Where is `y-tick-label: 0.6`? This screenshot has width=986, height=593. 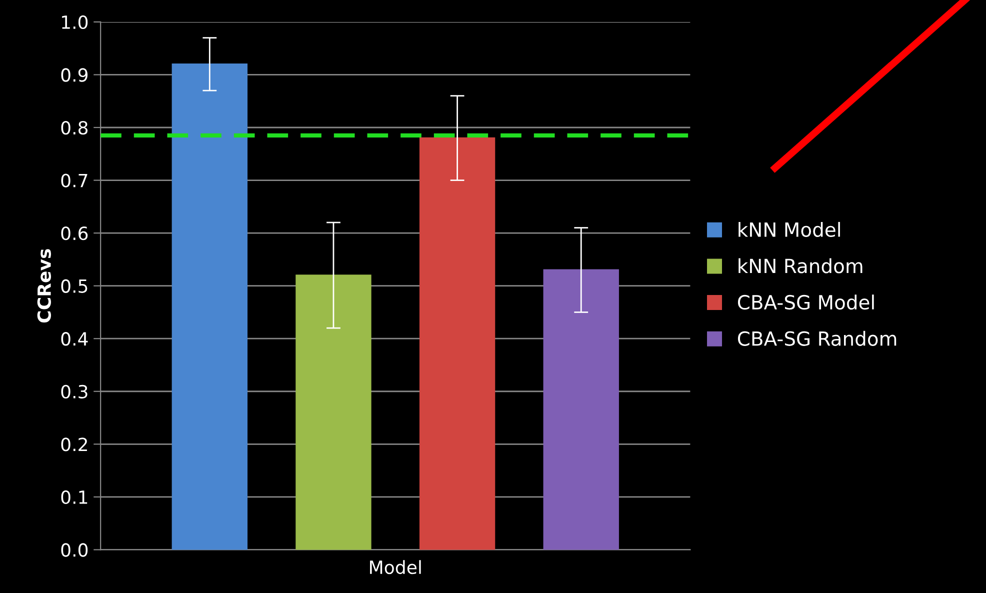 y-tick-label: 0.6 is located at coordinates (74, 233).